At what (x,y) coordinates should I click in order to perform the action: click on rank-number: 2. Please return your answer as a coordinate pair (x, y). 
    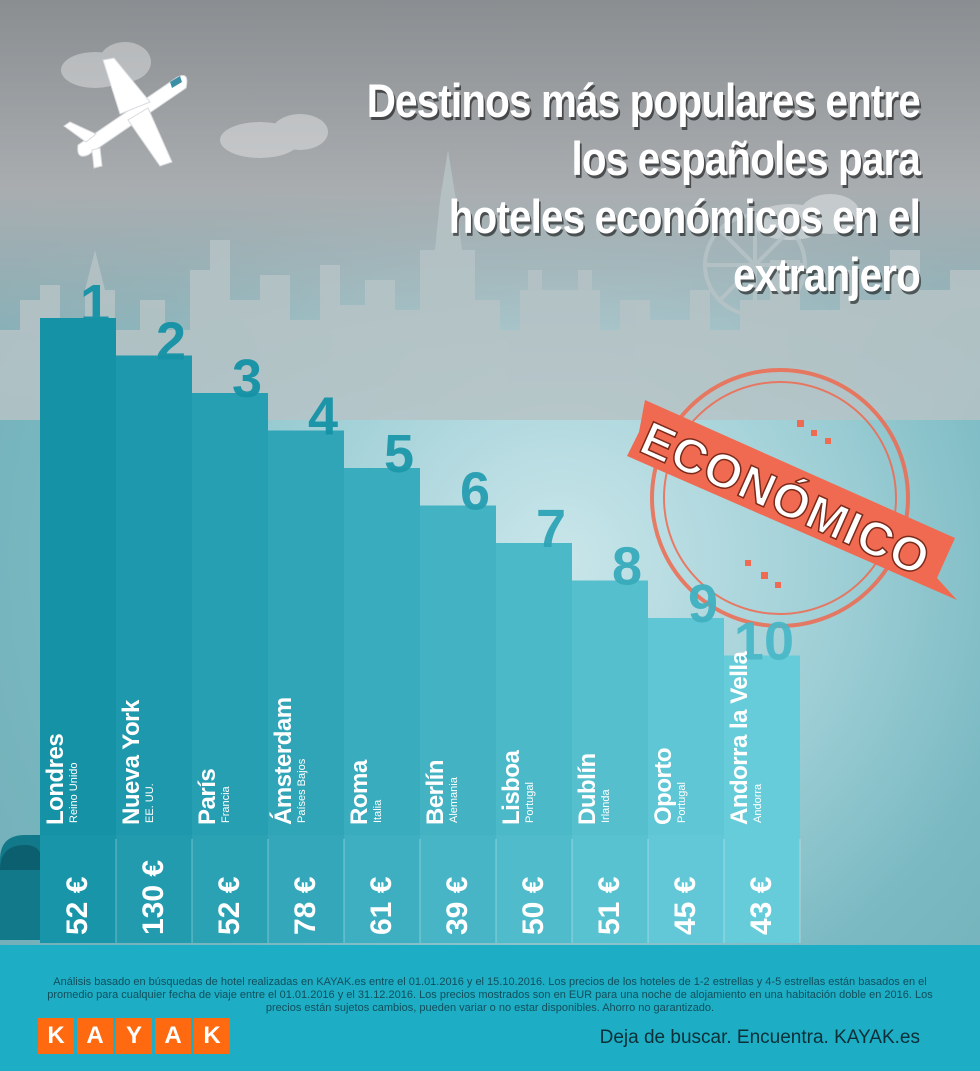
    Looking at the image, I should click on (171, 342).